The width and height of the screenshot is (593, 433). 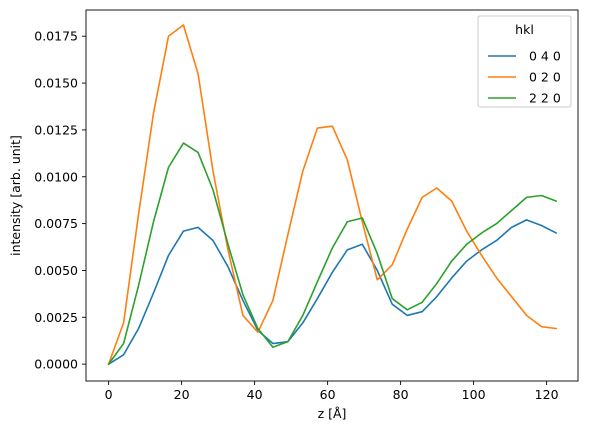 What do you see at coordinates (56, 129) in the screenshot?
I see `y-tick-label: 0.0125` at bounding box center [56, 129].